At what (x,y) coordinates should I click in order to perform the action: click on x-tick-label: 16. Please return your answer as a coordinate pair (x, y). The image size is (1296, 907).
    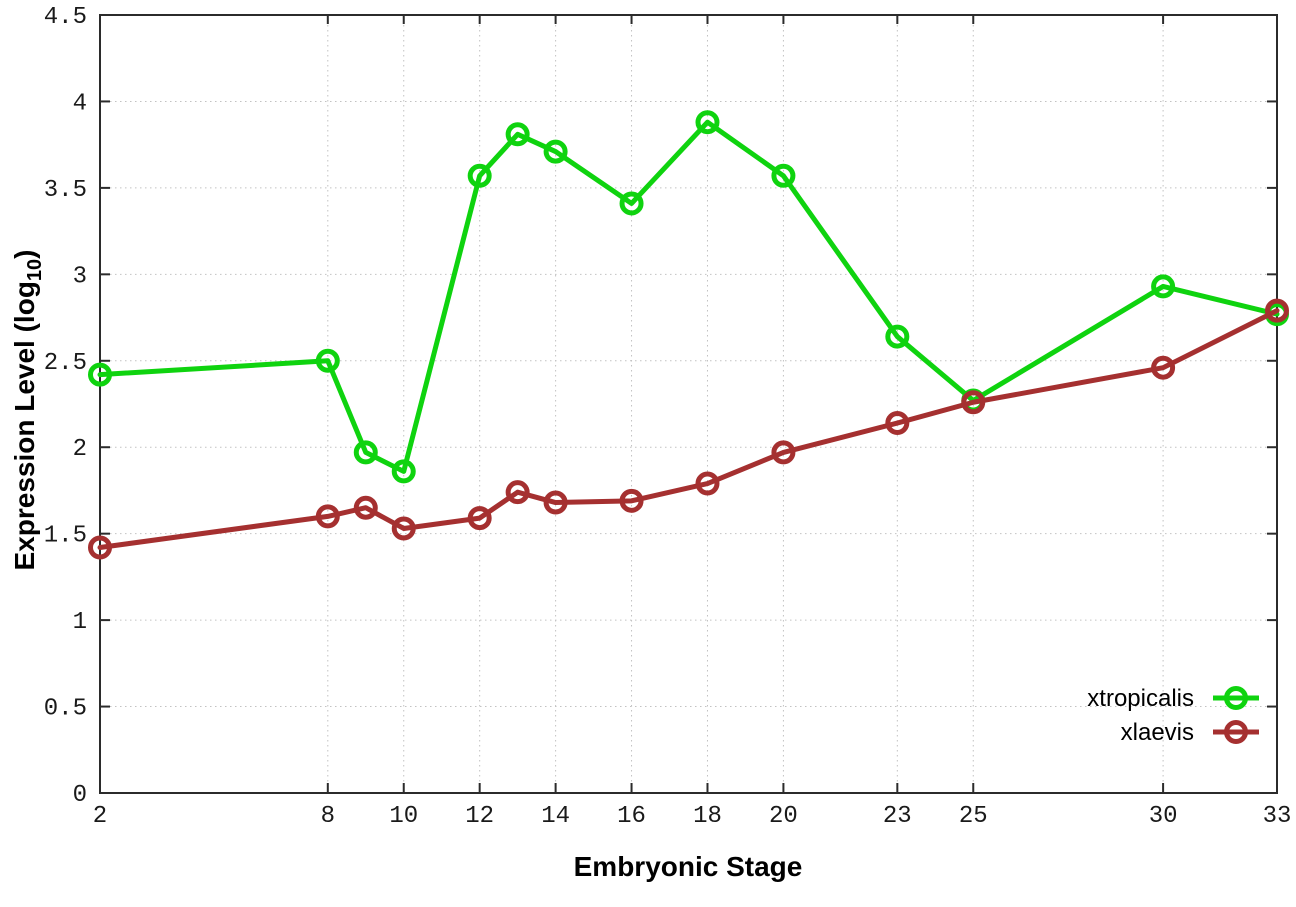
    Looking at the image, I should click on (631, 816).